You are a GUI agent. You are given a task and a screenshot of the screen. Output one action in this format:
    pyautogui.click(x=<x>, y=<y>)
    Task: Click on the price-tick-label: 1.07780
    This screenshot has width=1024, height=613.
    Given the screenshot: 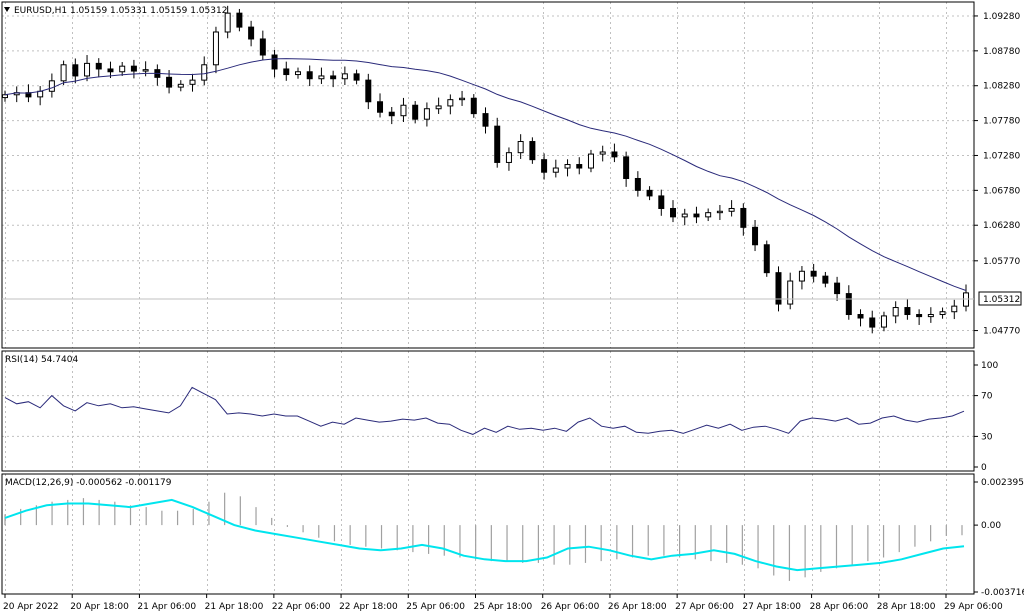 What is the action you would take?
    pyautogui.click(x=1001, y=122)
    